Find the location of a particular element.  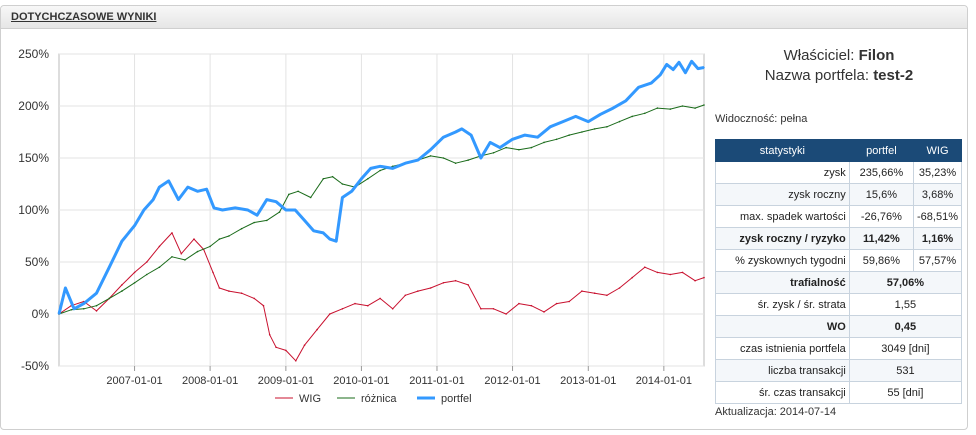

visibility-text: Widoczność: pełna is located at coordinates (761, 119).